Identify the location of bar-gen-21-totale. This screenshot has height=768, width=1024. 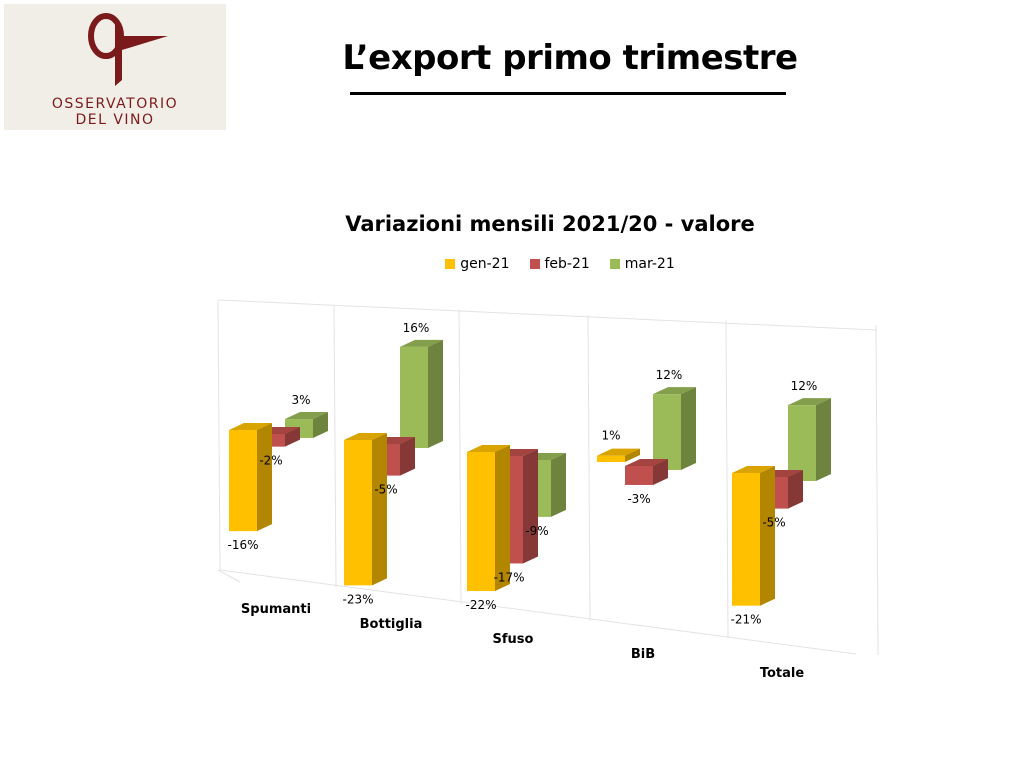
(753, 536).